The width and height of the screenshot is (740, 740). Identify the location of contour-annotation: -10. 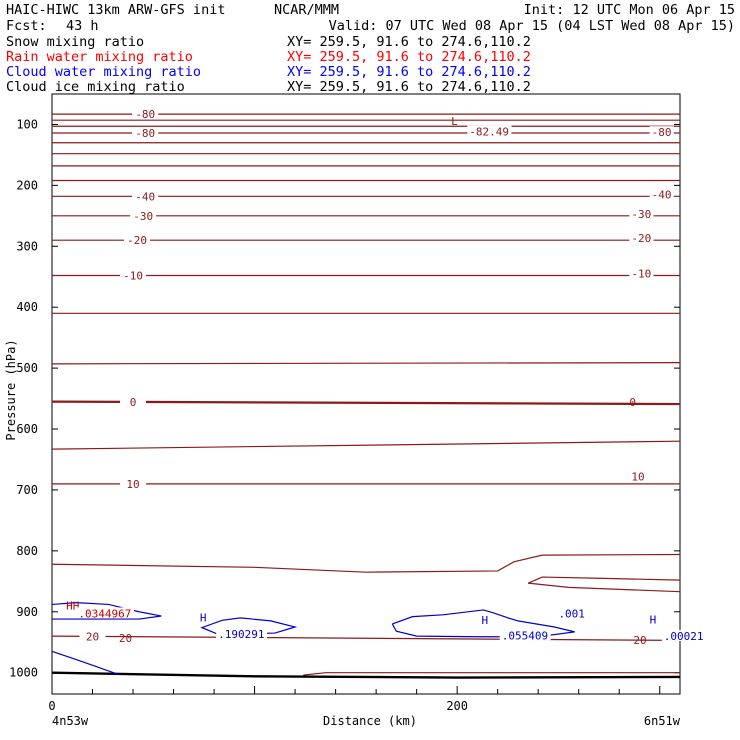
(641, 274).